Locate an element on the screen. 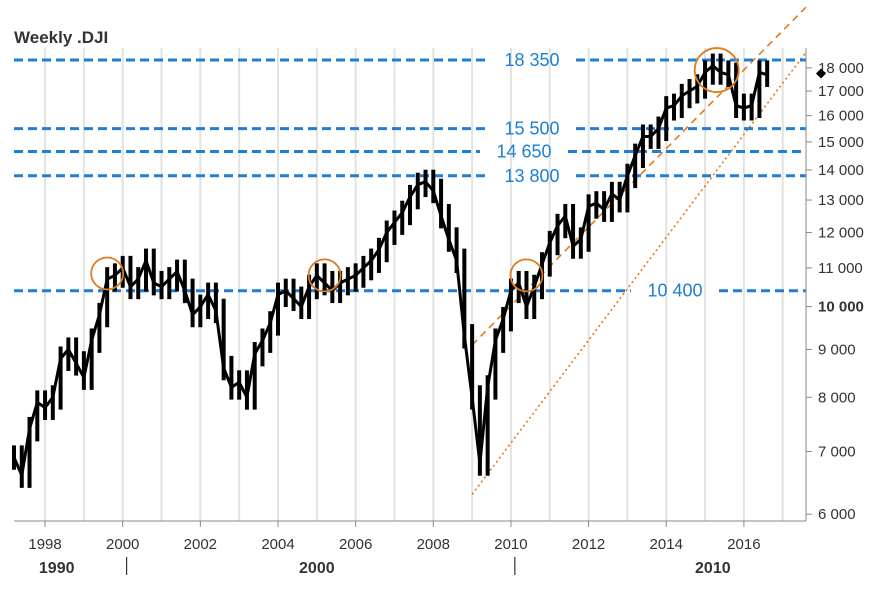 The width and height of the screenshot is (890, 597). level-label: 15 500 is located at coordinates (531, 129).